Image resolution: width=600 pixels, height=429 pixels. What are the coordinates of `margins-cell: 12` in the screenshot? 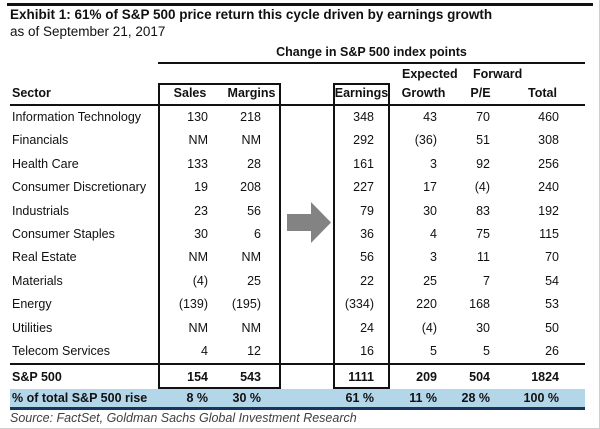 It's located at (254, 350).